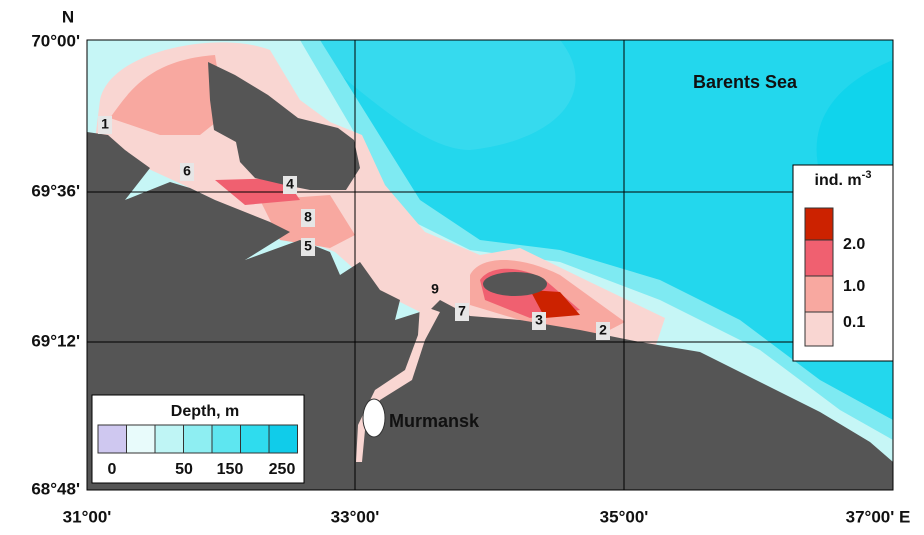  What do you see at coordinates (838, 180) in the screenshot?
I see `legend-title-text: ind. m` at bounding box center [838, 180].